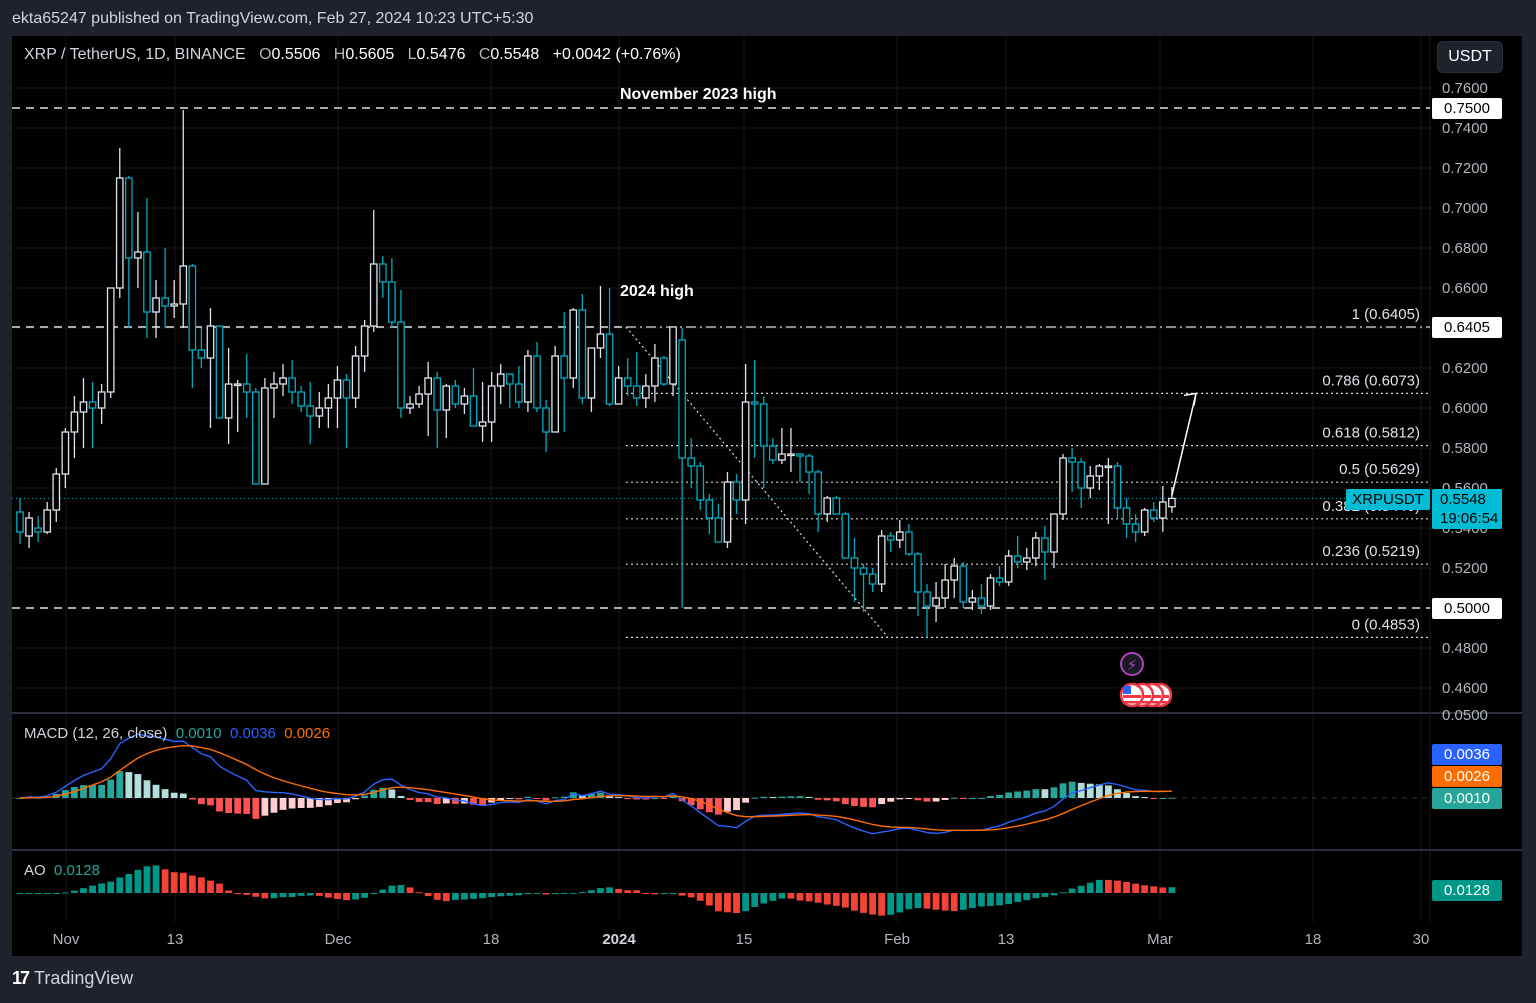 This screenshot has height=1003, width=1536. Describe the element at coordinates (135, 54) in the screenshot. I see `symbol-name: XRP / TetherUS, 1D, BINANCE` at that location.